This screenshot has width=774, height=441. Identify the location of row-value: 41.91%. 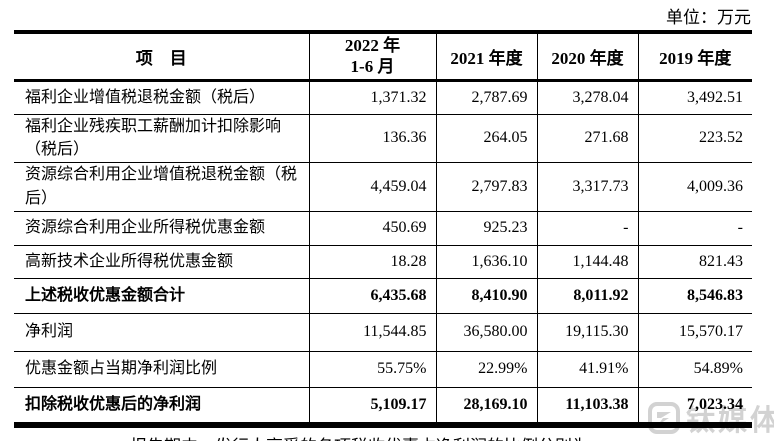
(587, 369).